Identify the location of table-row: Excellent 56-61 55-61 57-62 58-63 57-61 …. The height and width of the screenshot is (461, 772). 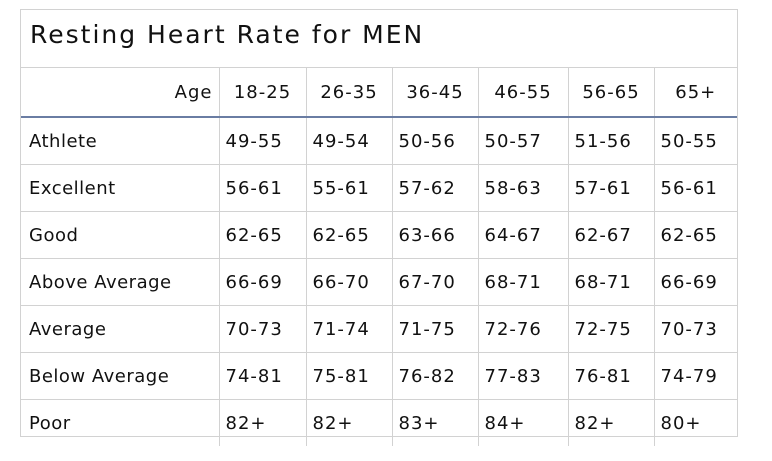
(379, 188).